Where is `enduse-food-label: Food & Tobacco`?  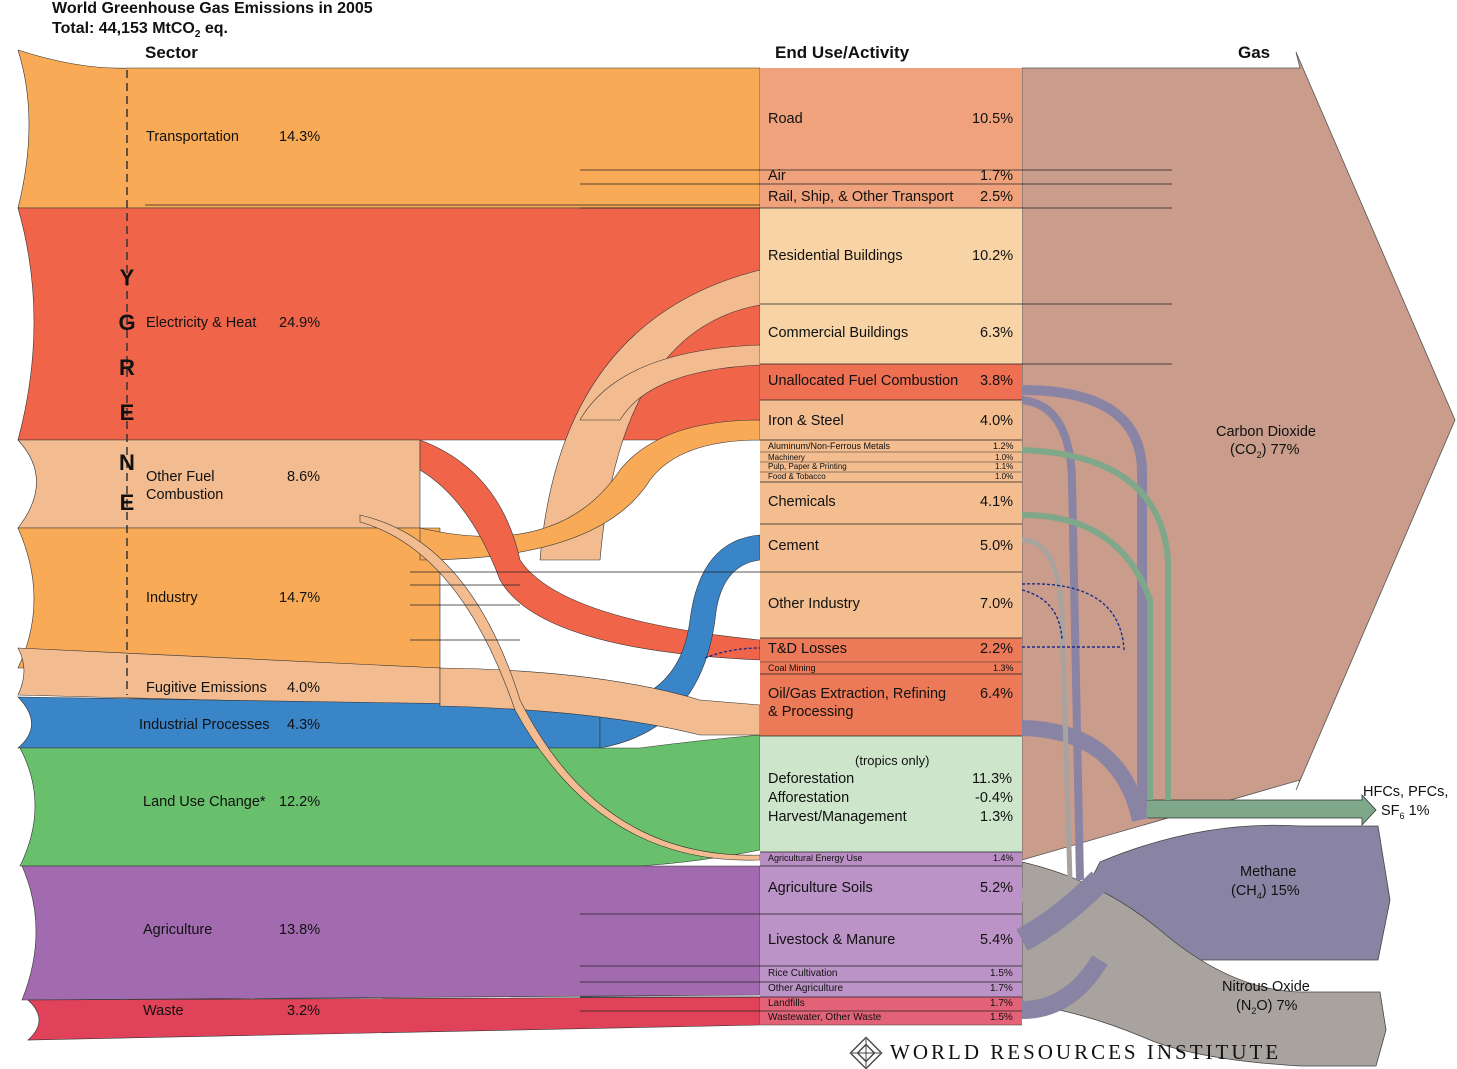 enduse-food-label: Food & Tobacco is located at coordinates (797, 476).